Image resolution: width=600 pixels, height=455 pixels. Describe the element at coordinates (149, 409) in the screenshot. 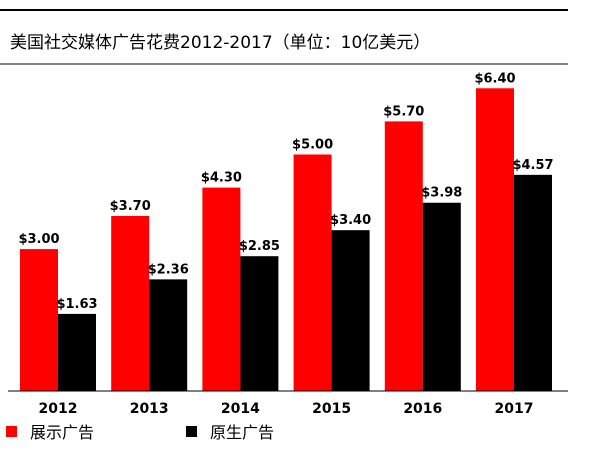

I see `x-tick-label-2013: 2013` at that location.